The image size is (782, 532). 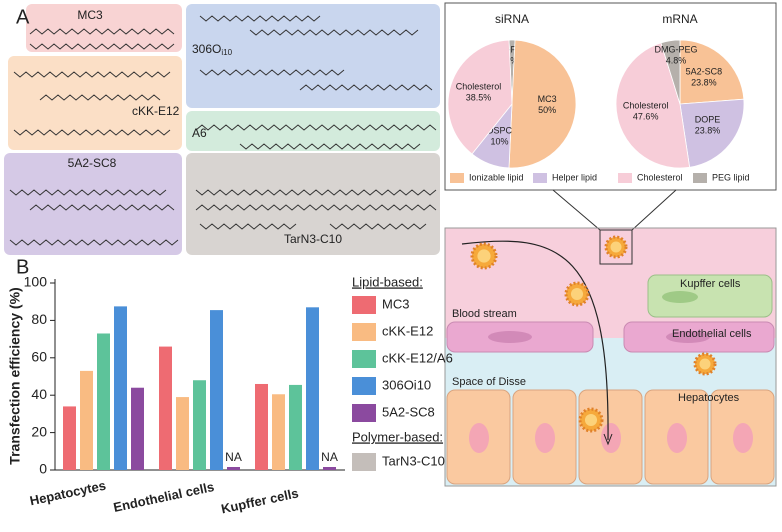 What do you see at coordinates (15, 375) in the screenshot?
I see `y-axis-label: Transfection efficiency (%)` at bounding box center [15, 375].